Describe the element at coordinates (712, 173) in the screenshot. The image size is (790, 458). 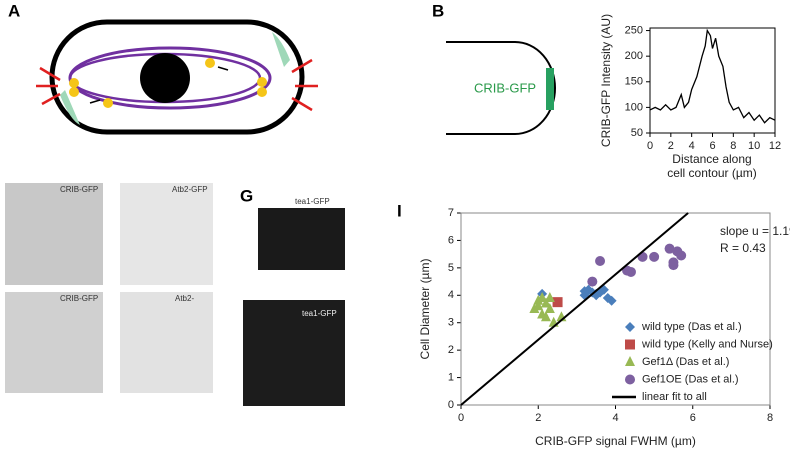
I see `x-axis-label: cell contour (µm)` at that location.